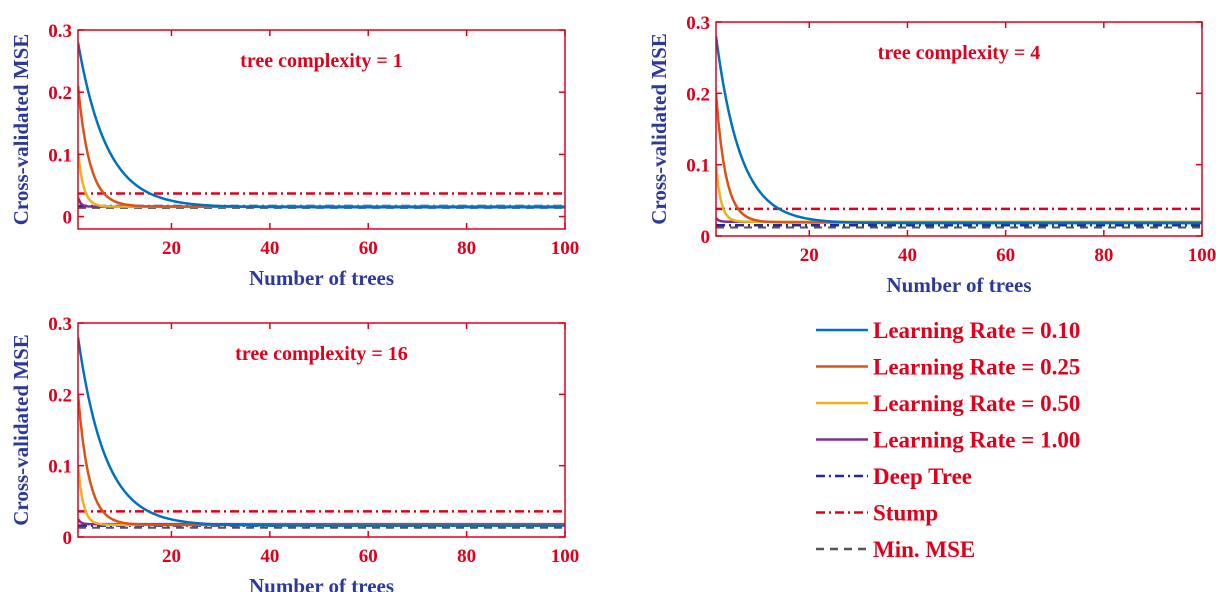  What do you see at coordinates (321, 61) in the screenshot?
I see `panel-title: tree complexity = 1` at bounding box center [321, 61].